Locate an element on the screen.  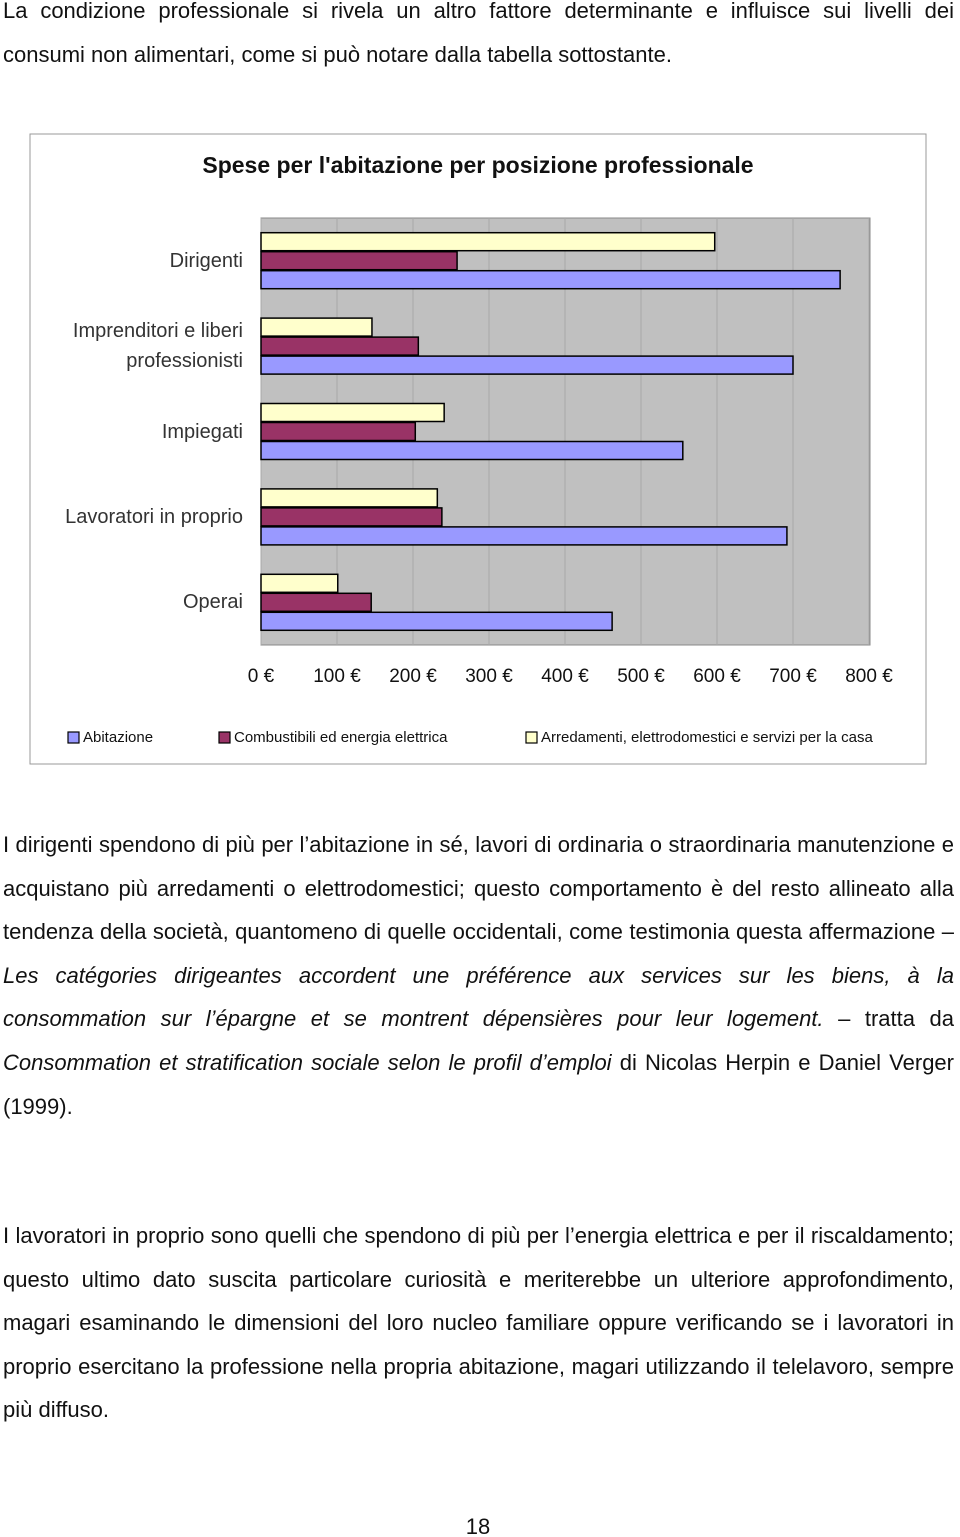
x-tick-label: 400 € is located at coordinates (565, 676).